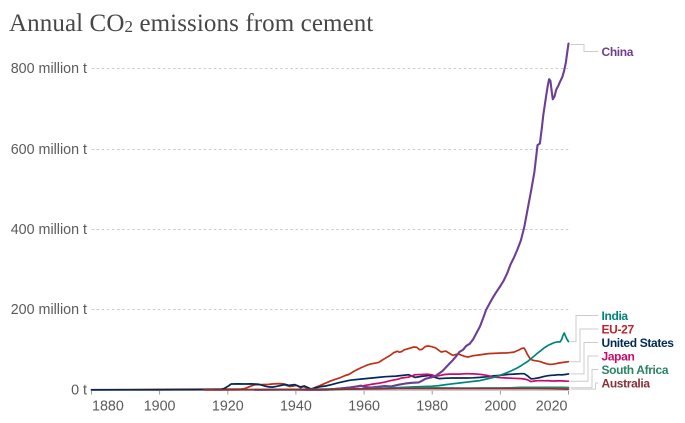 The height and width of the screenshot is (423, 685). Describe the element at coordinates (552, 407) in the screenshot. I see `svg-text: 2020` at that location.